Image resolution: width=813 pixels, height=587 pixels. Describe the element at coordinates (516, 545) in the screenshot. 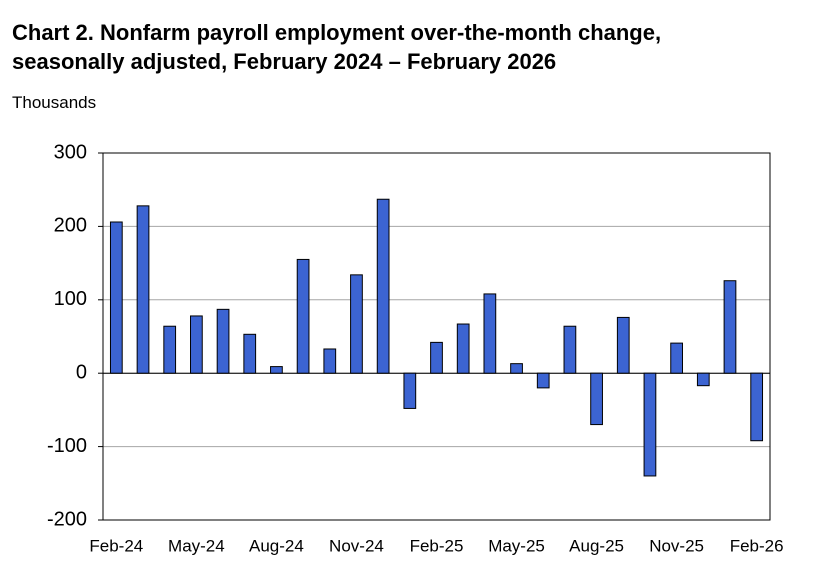

I see `x-tick-label: May-25` at that location.